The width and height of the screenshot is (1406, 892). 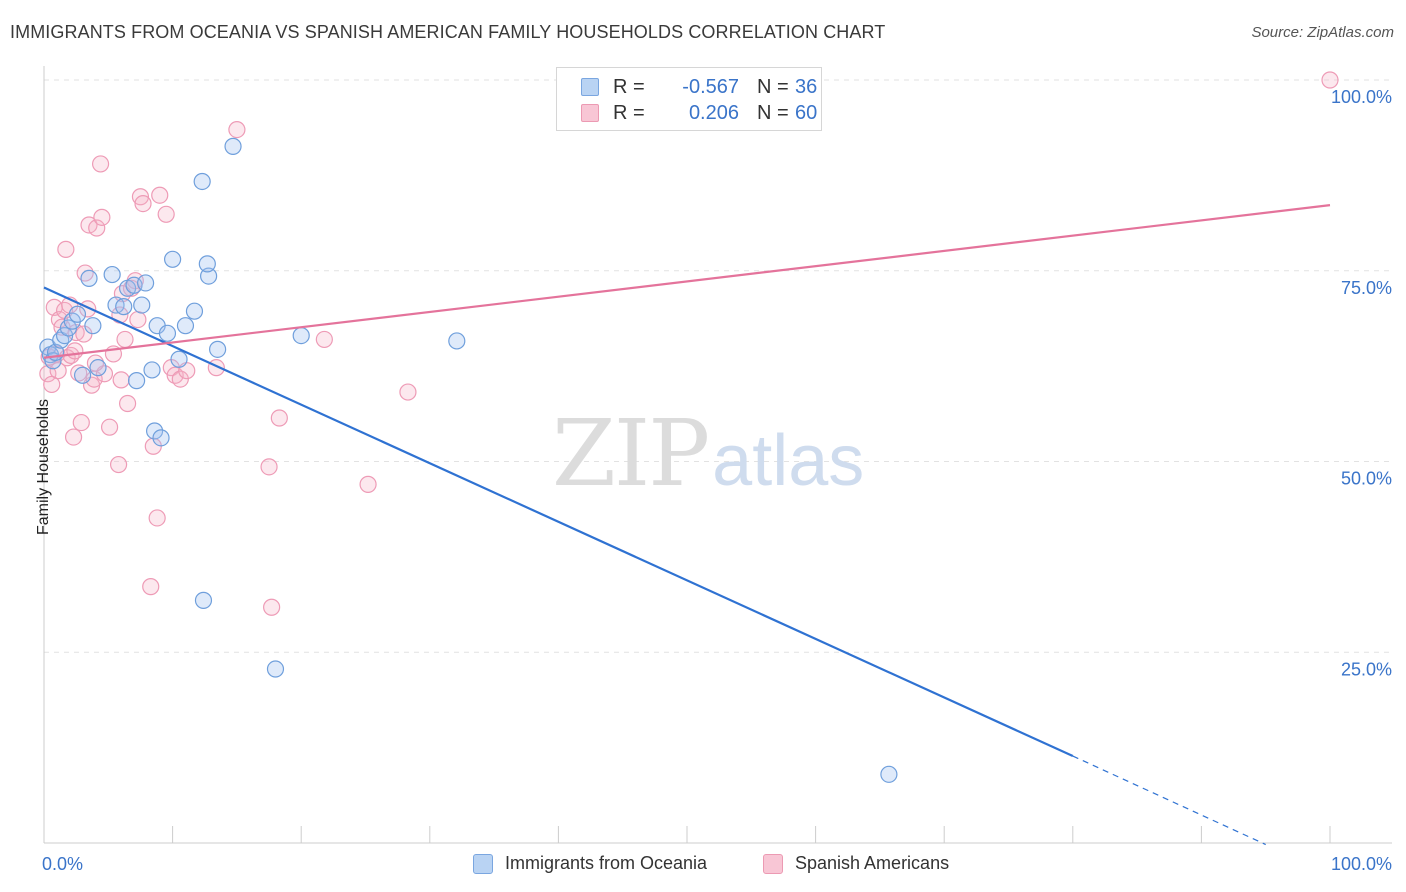 I want to click on y-tick-label-50: 50.0%, so click(x=1366, y=479).